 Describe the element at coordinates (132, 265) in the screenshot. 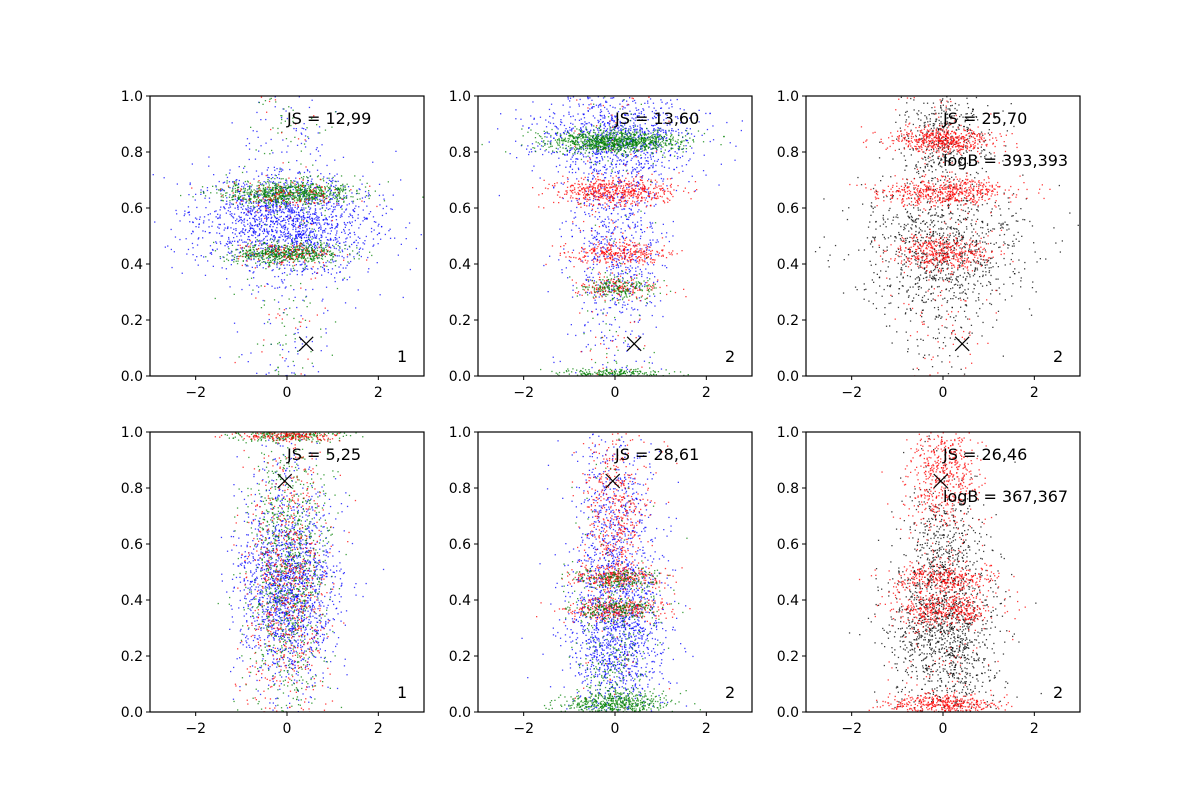

I see `y-tick-label: 0.4` at that location.